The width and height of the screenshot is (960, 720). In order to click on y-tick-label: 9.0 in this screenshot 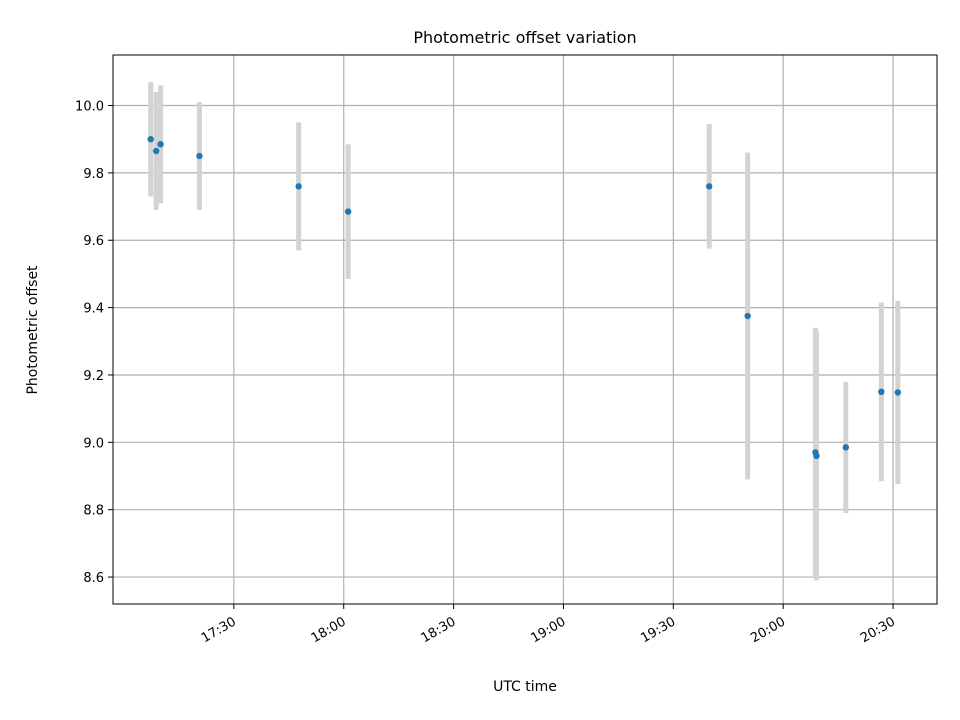, I will do `click(93, 443)`.